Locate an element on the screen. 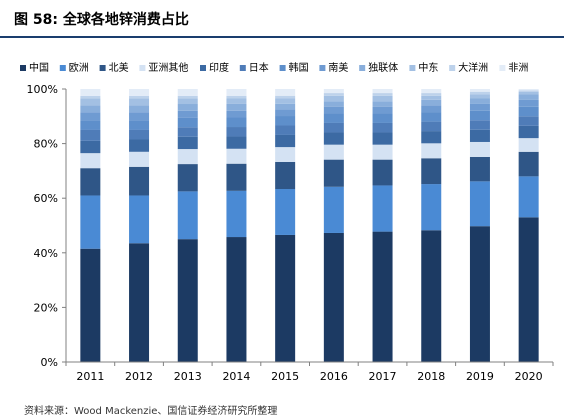 This screenshot has width=564, height=417. y-tick-label: 80% is located at coordinates (46, 144).